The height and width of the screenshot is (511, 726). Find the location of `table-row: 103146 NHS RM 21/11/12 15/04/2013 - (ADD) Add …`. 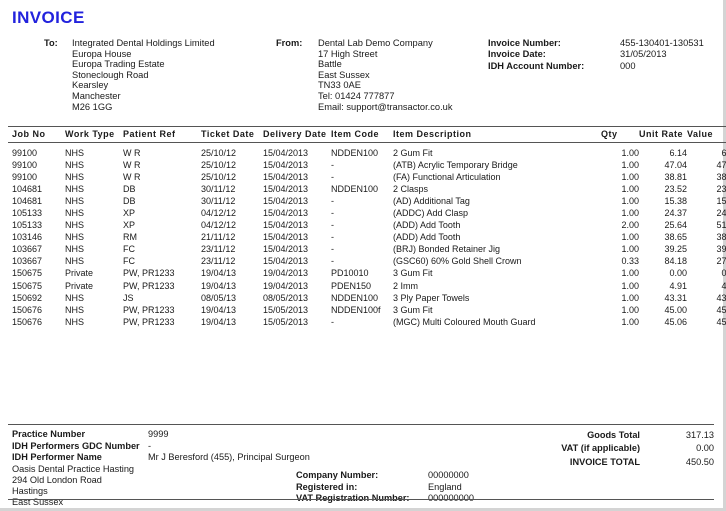

table-row: 103146 NHS RM 21/11/12 15/04/2013 - (ADD) Add … is located at coordinates (367, 238).